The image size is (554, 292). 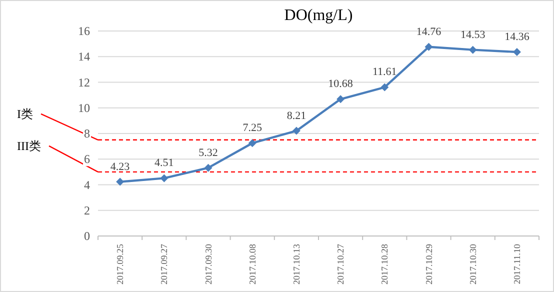 What do you see at coordinates (429, 264) in the screenshot?
I see `x-tick-label: 2017.10.29` at bounding box center [429, 264].